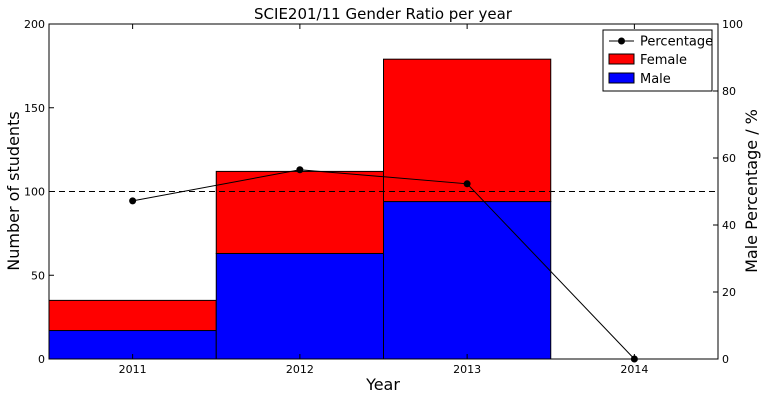  I want to click on bar-female-2013, so click(467, 130).